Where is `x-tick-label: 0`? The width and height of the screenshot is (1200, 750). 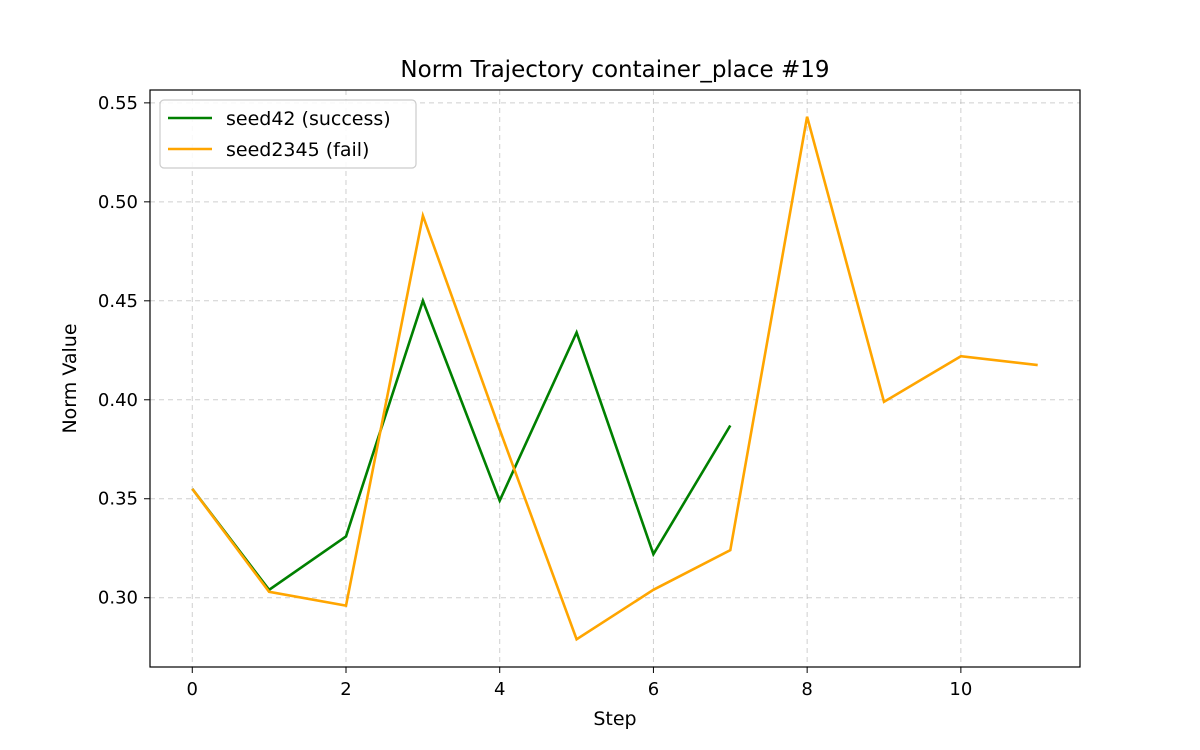 x-tick-label: 0 is located at coordinates (192, 689).